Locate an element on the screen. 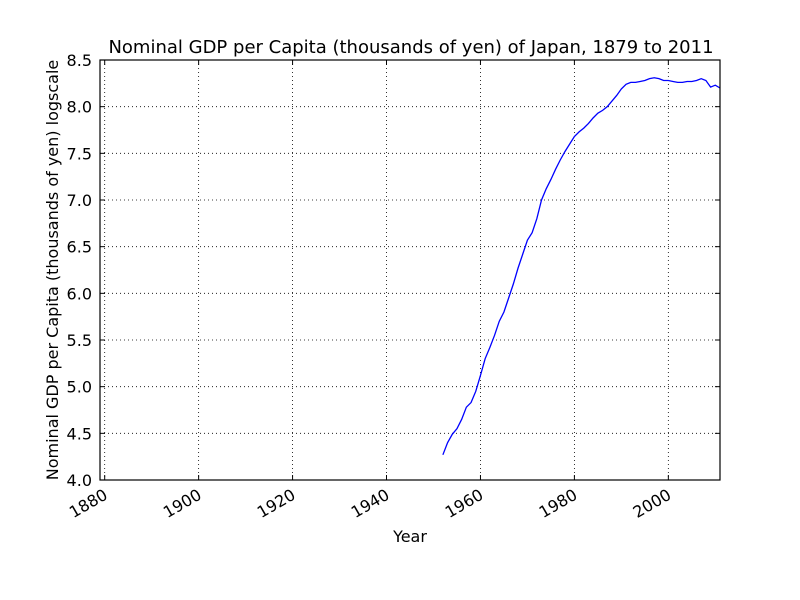  y-tick-label: 7.0 is located at coordinates (79, 200).